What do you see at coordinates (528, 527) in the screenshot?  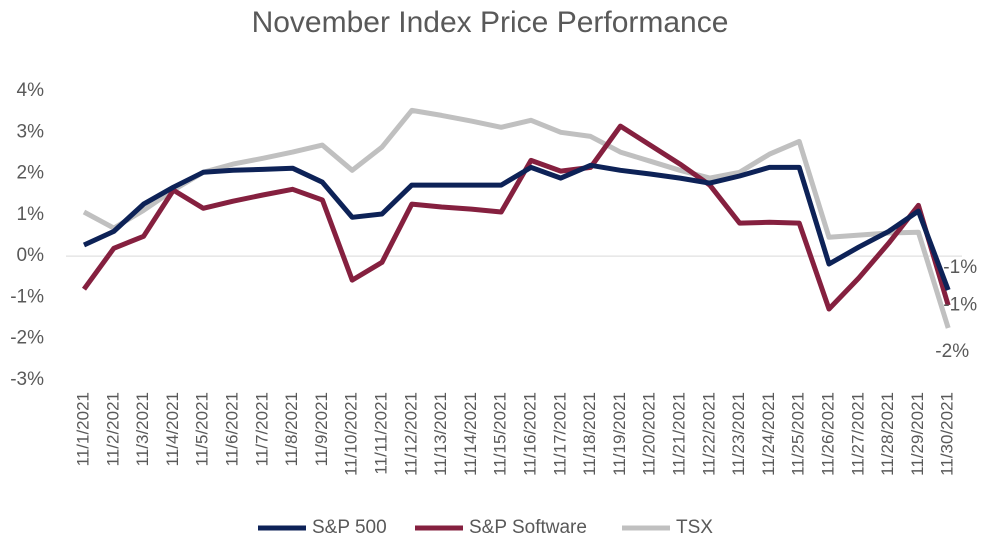 I see `legend-label: S&P Software` at bounding box center [528, 527].